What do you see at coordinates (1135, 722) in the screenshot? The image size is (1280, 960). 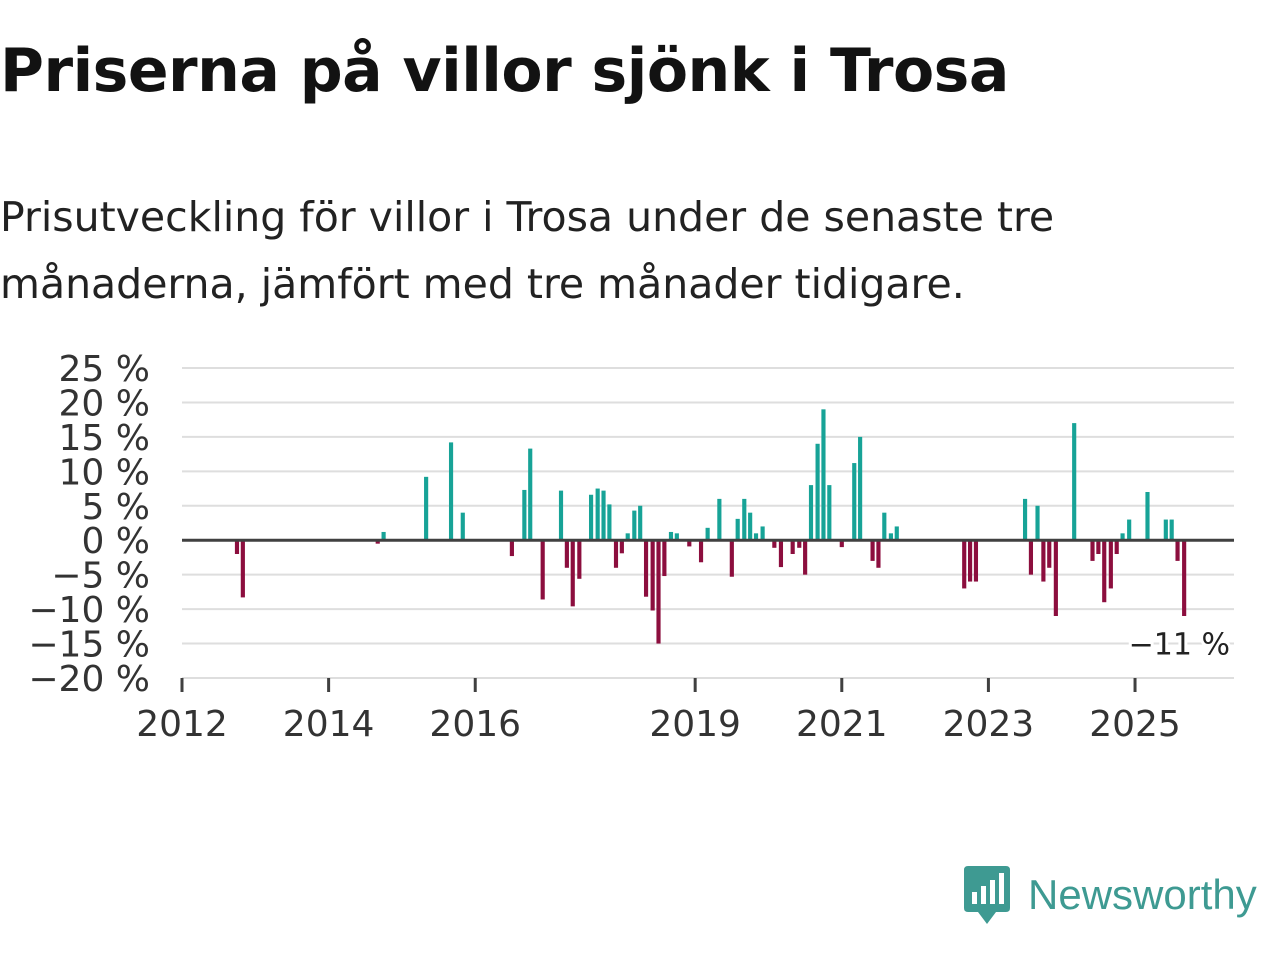 I see `x-tick-label: 2025` at bounding box center [1135, 722].